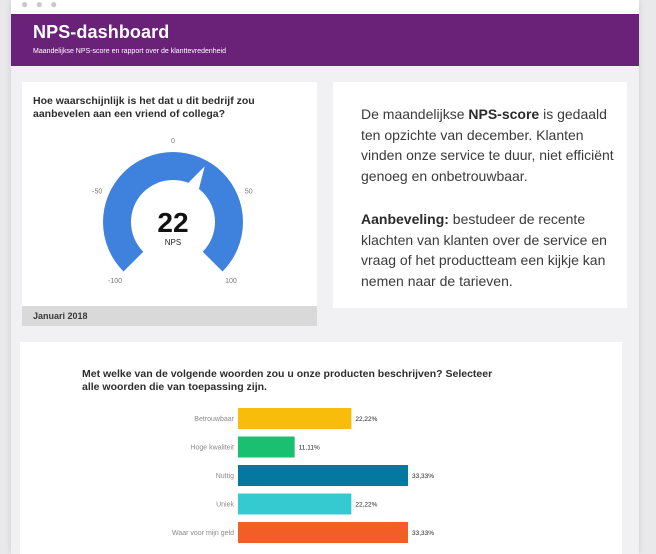  Describe the element at coordinates (169, 316) in the screenshot. I see `gauge-footer: Januari 2018` at that location.